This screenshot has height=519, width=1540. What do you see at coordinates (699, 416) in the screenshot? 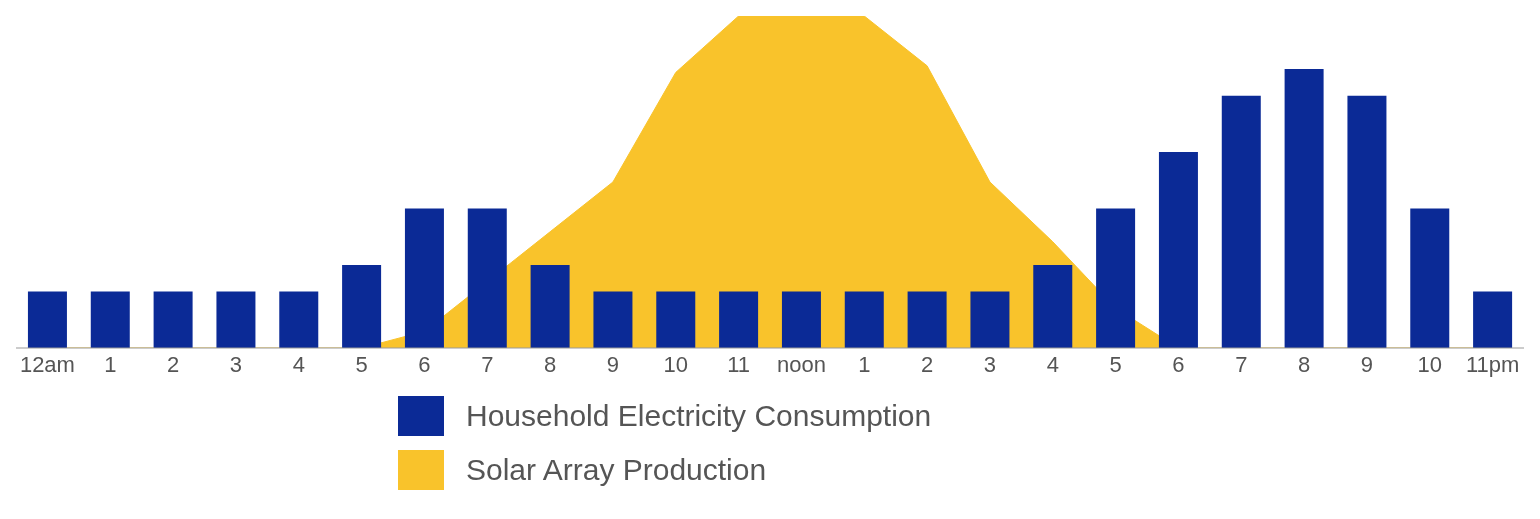
I see `legend-label: Household Electricity Consumption` at bounding box center [699, 416].